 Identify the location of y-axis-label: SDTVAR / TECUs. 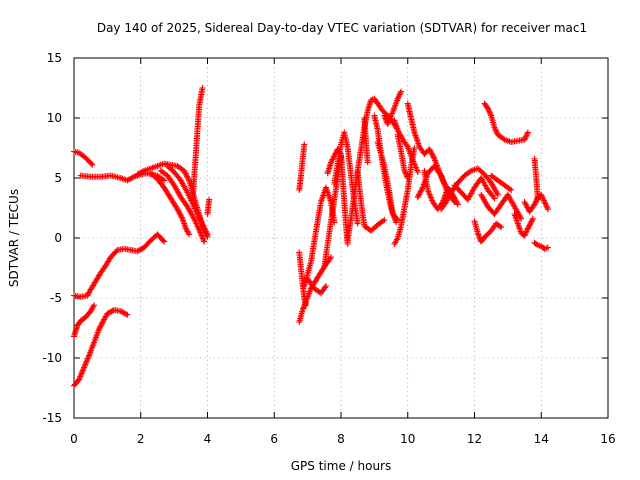
(14, 238).